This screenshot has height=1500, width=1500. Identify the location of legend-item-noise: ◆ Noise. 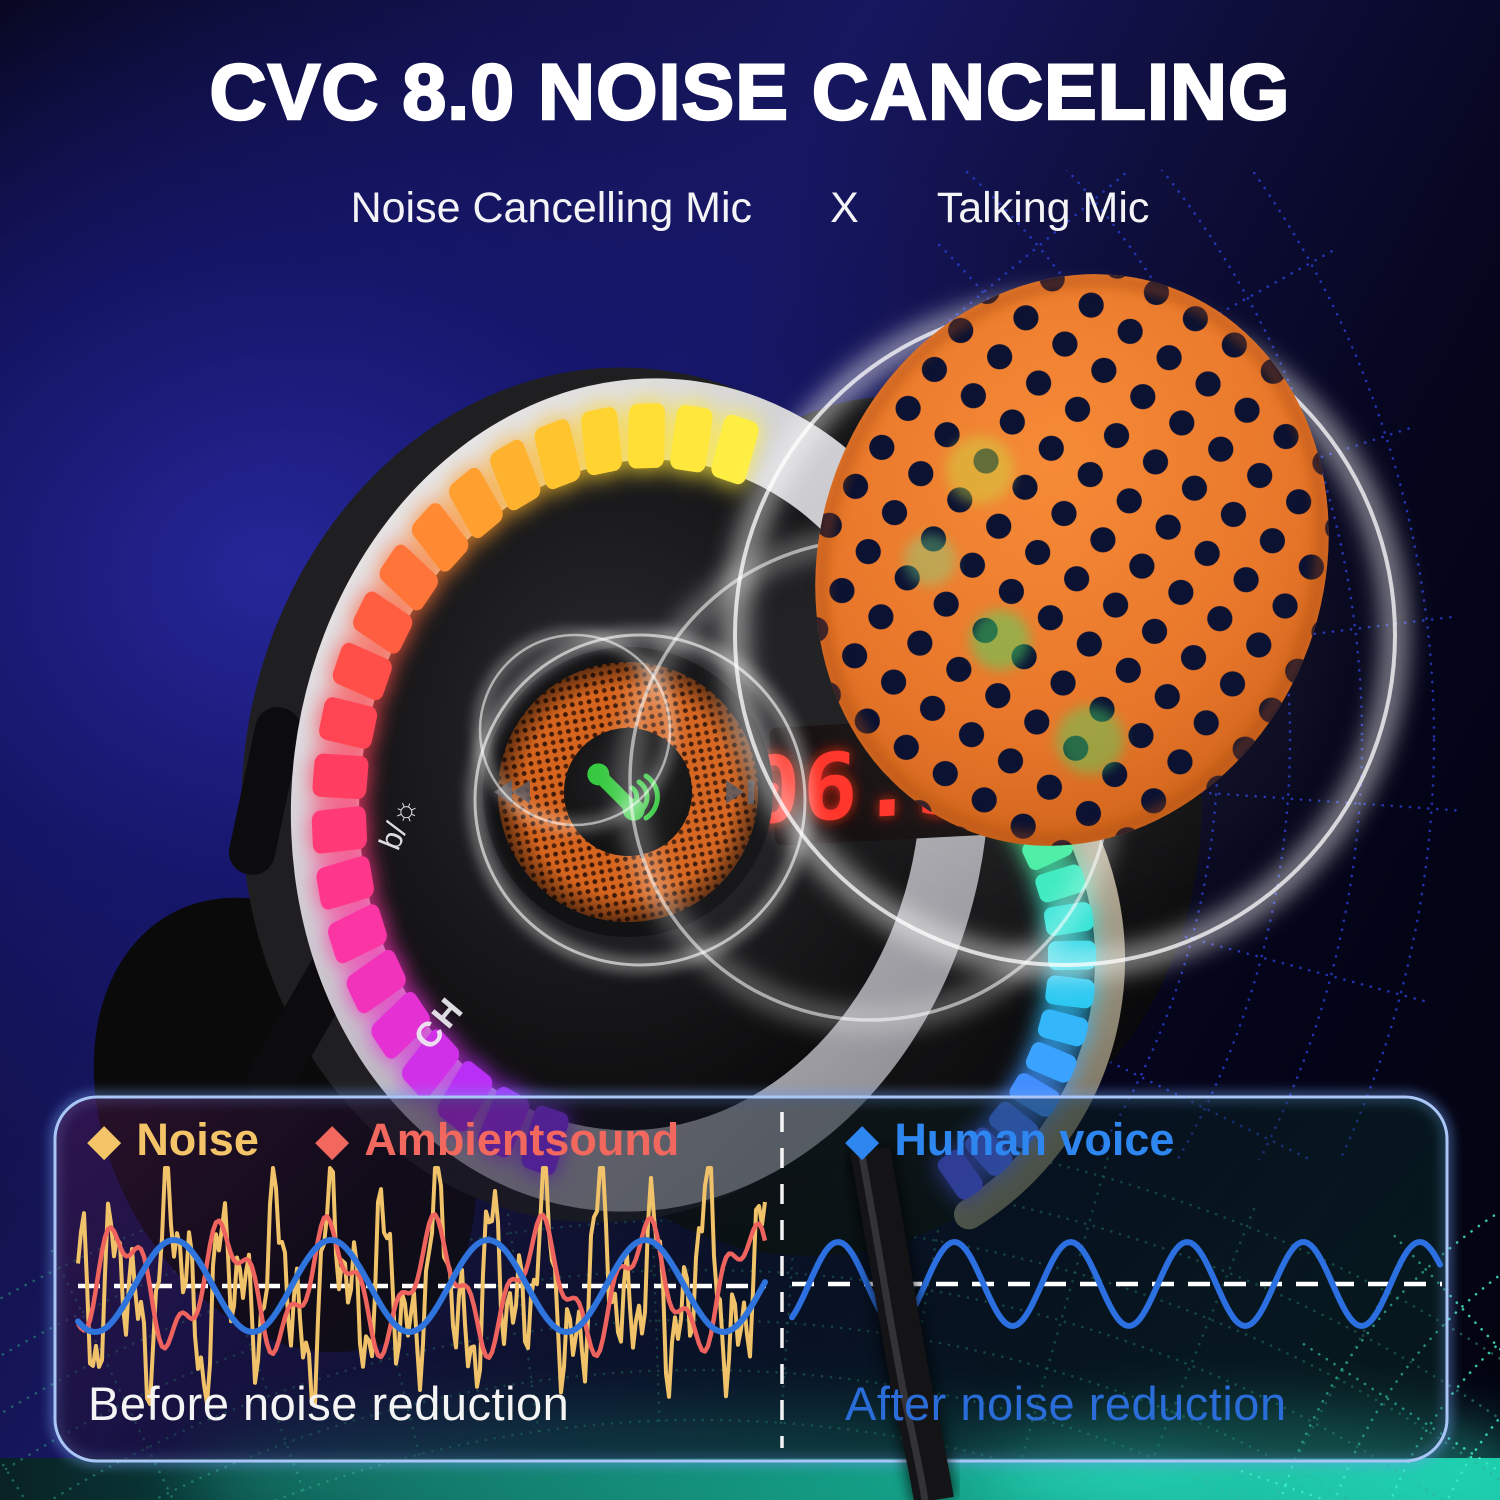
(173, 1140).